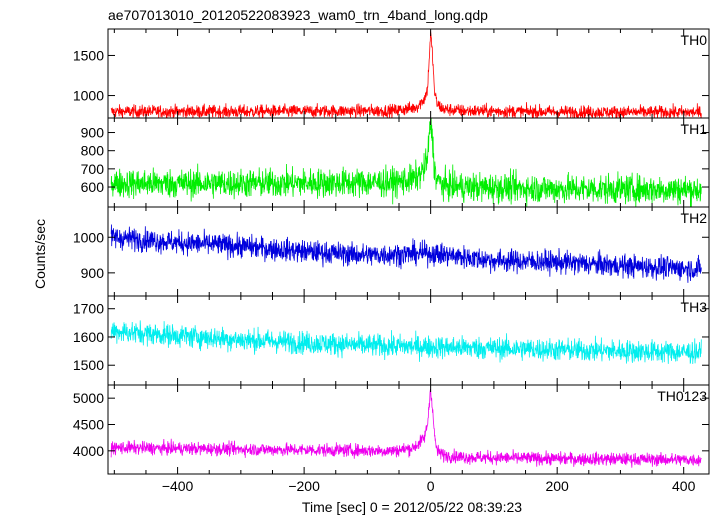  I want to click on x-axis-tick-labels: −400 −200 0 200 400, so click(429, 486).